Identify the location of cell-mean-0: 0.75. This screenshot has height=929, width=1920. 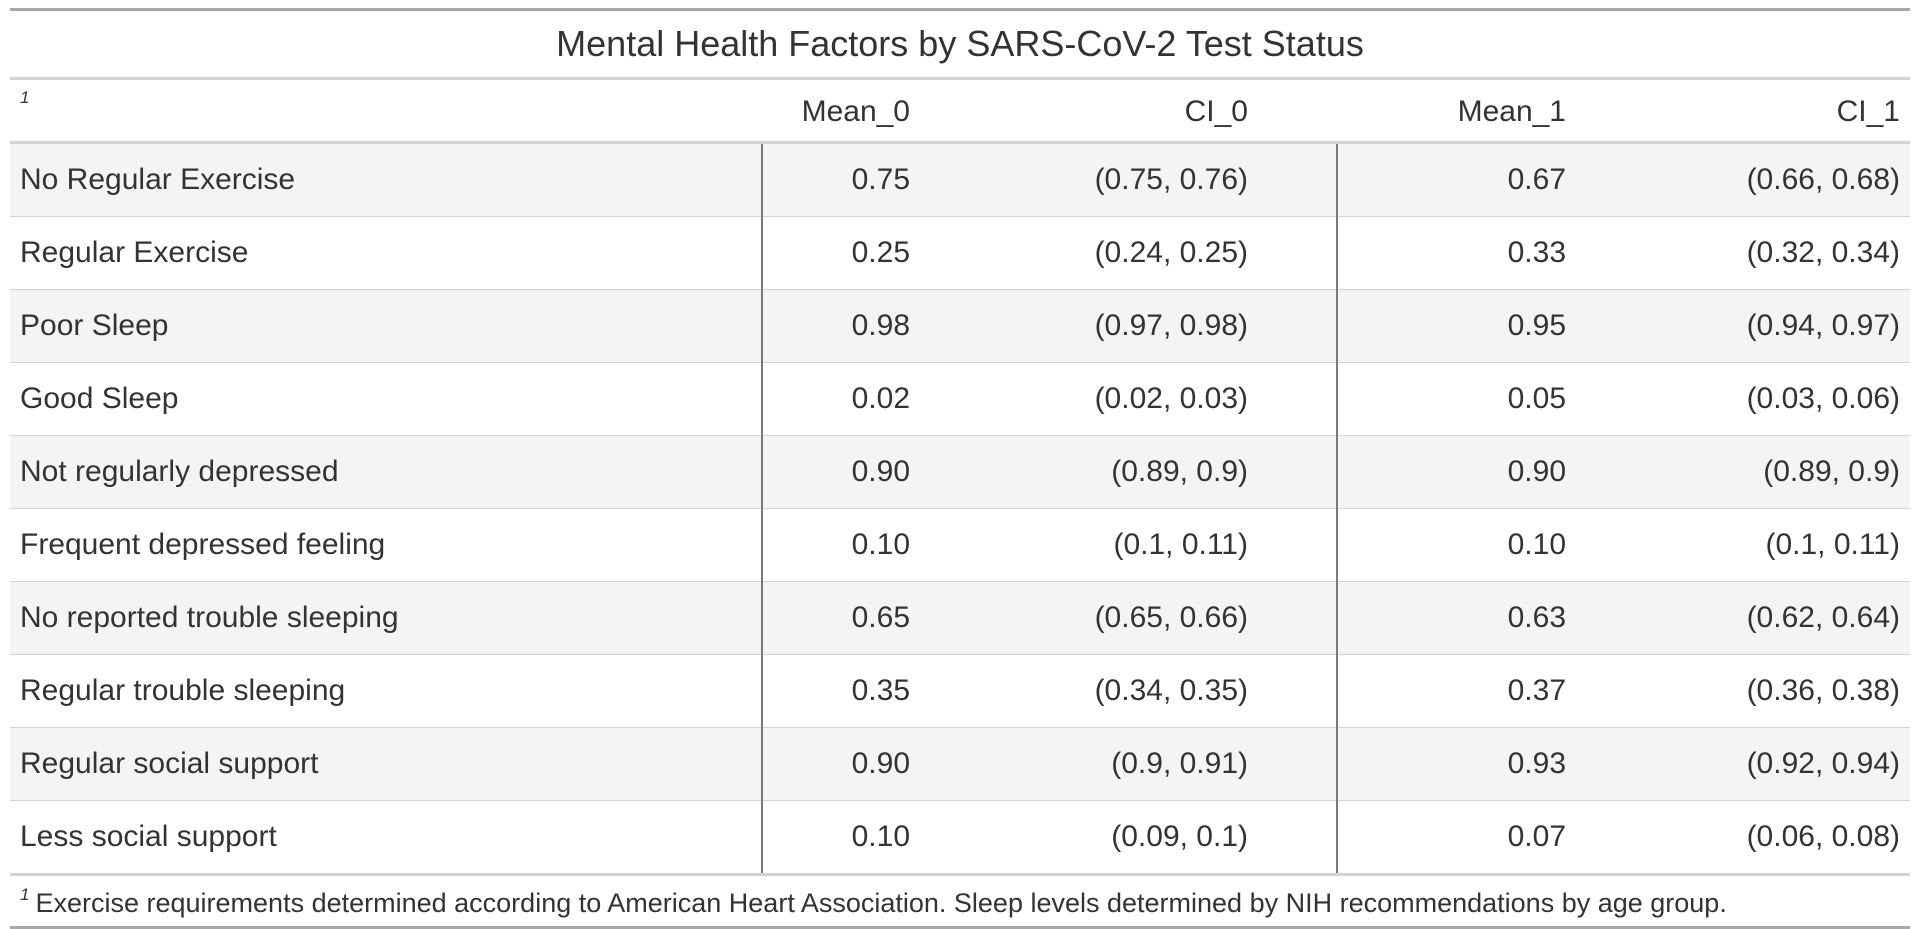
(880, 179).